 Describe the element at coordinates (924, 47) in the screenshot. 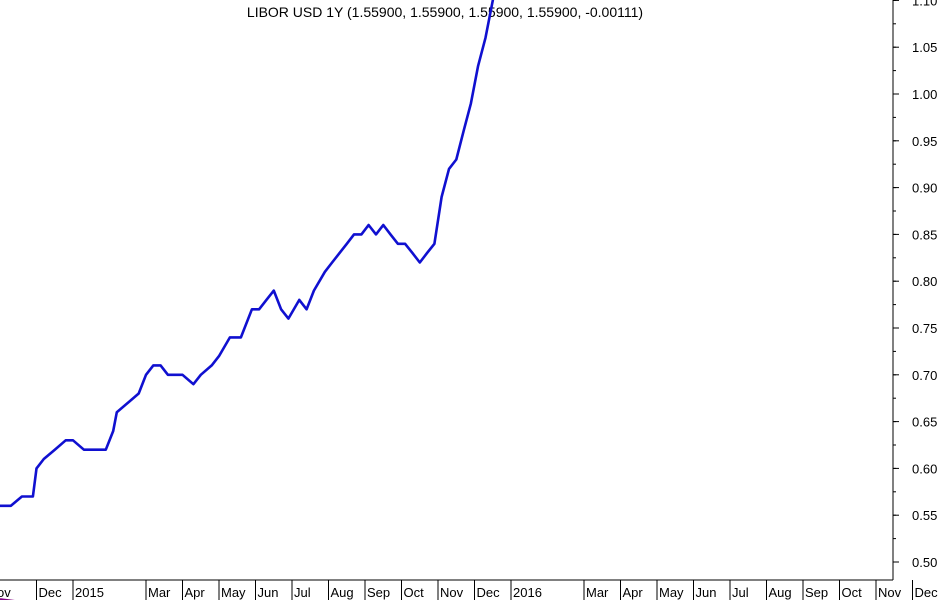

I see `y-tick-label: 1.05` at that location.